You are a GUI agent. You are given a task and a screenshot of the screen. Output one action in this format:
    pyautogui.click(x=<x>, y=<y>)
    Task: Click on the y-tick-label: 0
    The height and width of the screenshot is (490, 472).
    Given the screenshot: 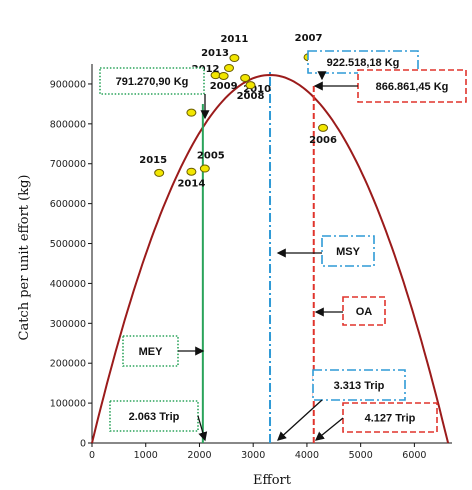 What is the action you would take?
    pyautogui.click(x=83, y=444)
    